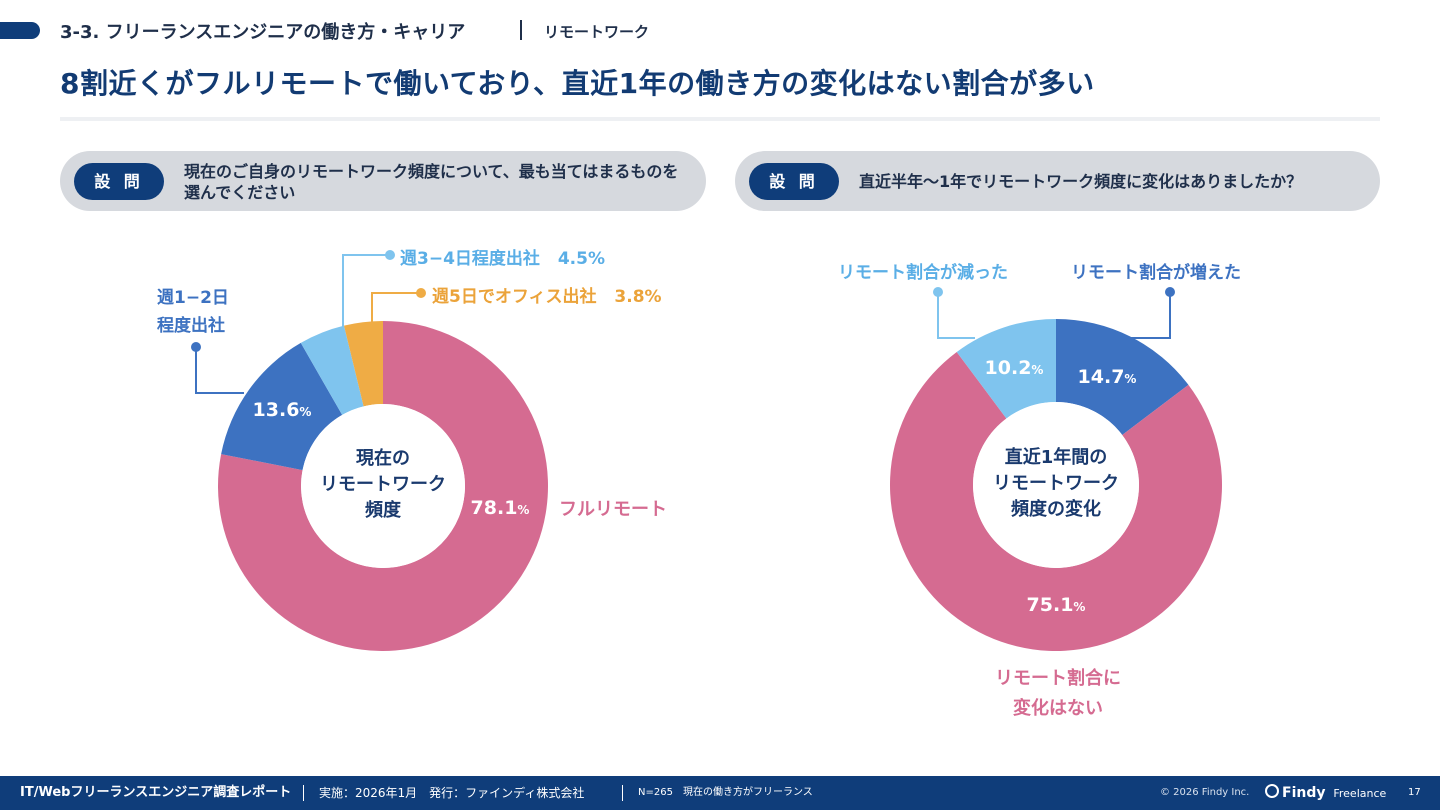 This screenshot has width=1440, height=811. Describe the element at coordinates (1360, 793) in the screenshot. I see `brand-sub: Freelance` at that location.